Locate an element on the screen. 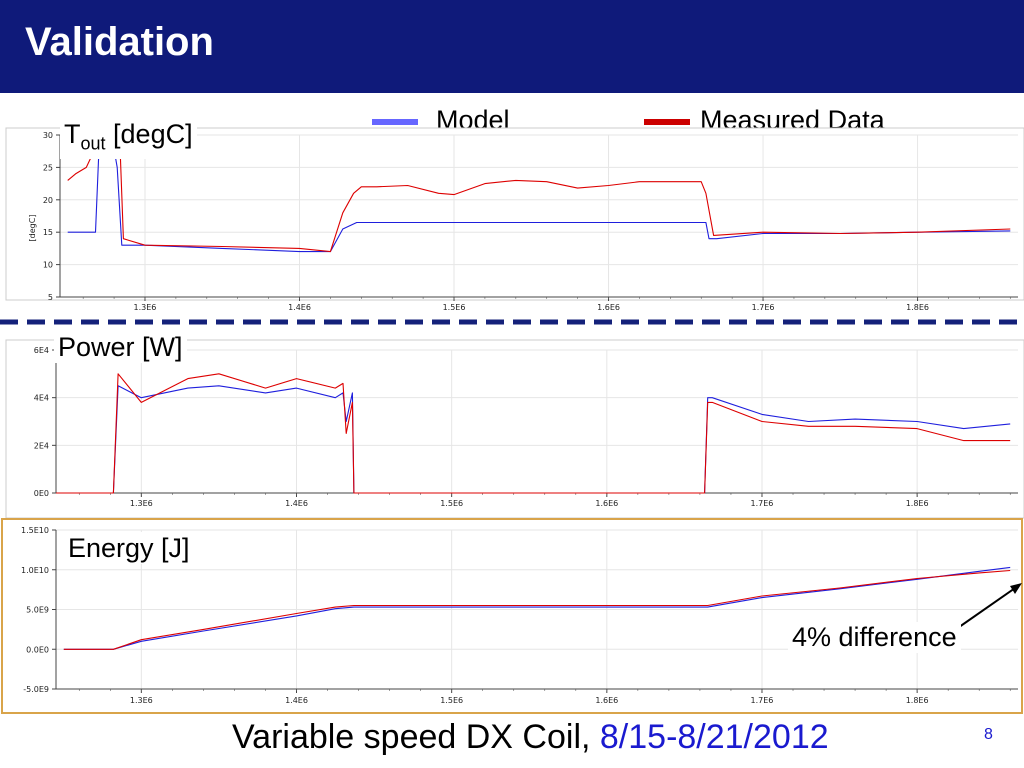 This screenshot has height=768, width=1024. y-tick-label: 6E4 is located at coordinates (41, 350).